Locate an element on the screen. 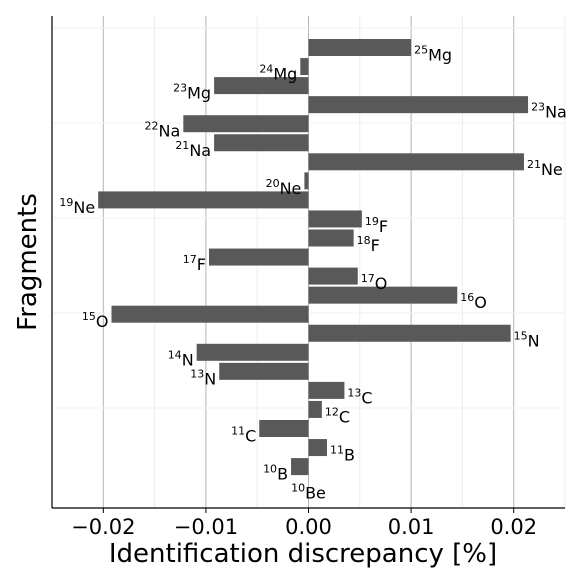 This screenshot has height=581, width=581. bar-12-C is located at coordinates (315, 409).